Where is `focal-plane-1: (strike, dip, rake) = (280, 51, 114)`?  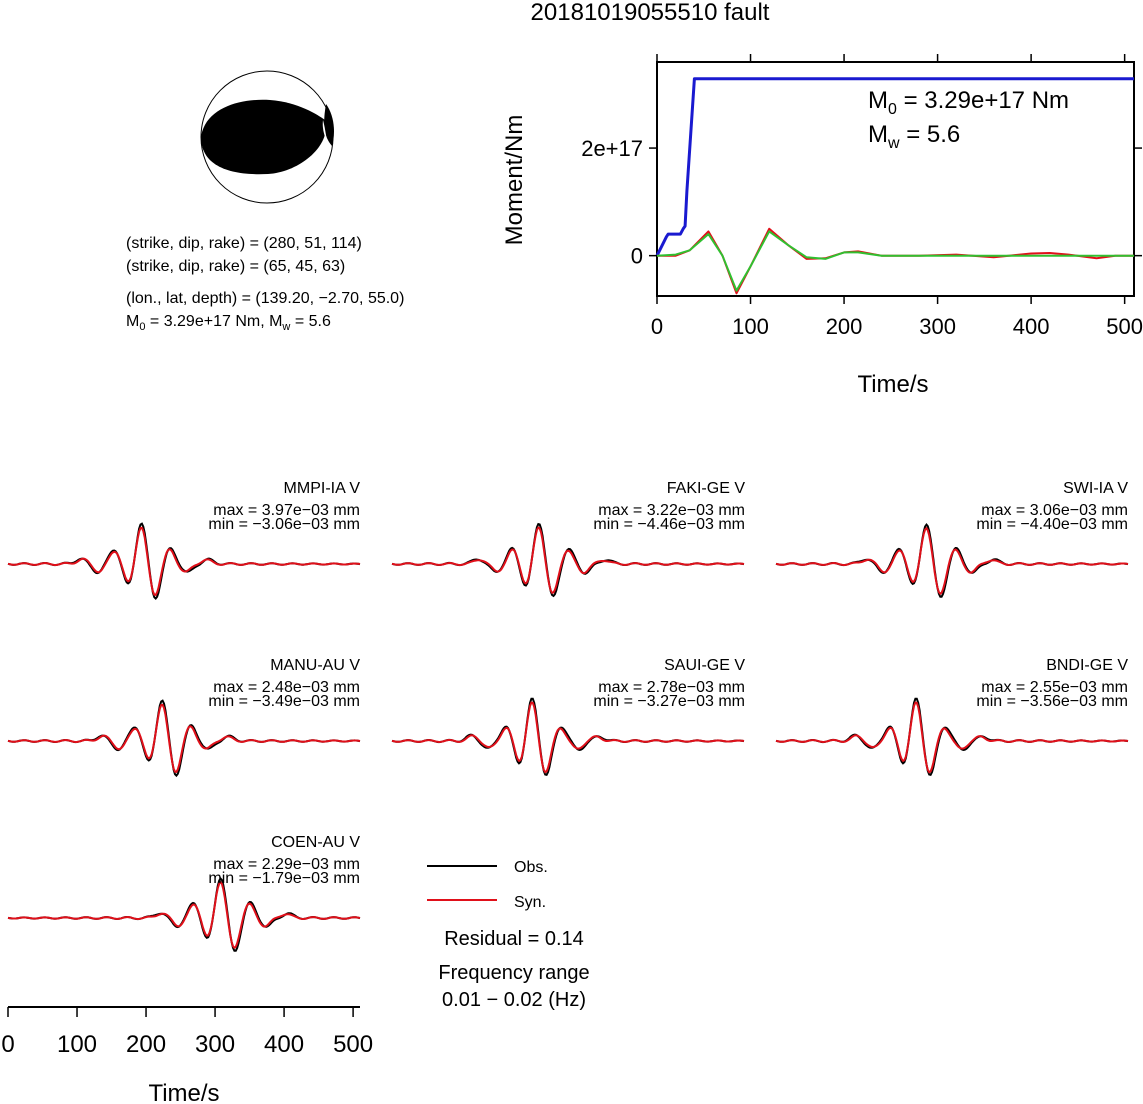
focal-plane-1: (strike, dip, rake) = (280, 51, 114) is located at coordinates (244, 243).